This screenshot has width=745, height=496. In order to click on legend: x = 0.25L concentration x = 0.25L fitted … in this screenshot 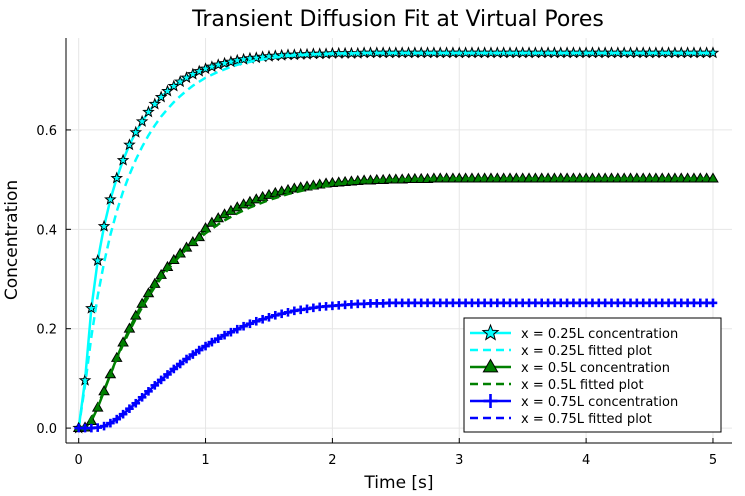, I will do `click(592, 375)`.